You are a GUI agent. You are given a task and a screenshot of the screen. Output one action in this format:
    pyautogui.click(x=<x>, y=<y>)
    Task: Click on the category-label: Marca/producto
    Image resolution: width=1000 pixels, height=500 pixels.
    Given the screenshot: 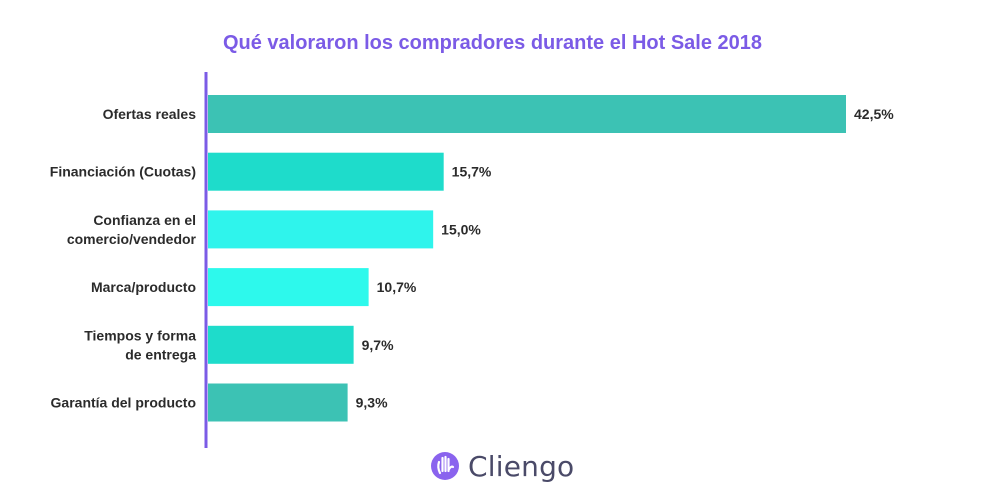 What is the action you would take?
    pyautogui.click(x=143, y=287)
    